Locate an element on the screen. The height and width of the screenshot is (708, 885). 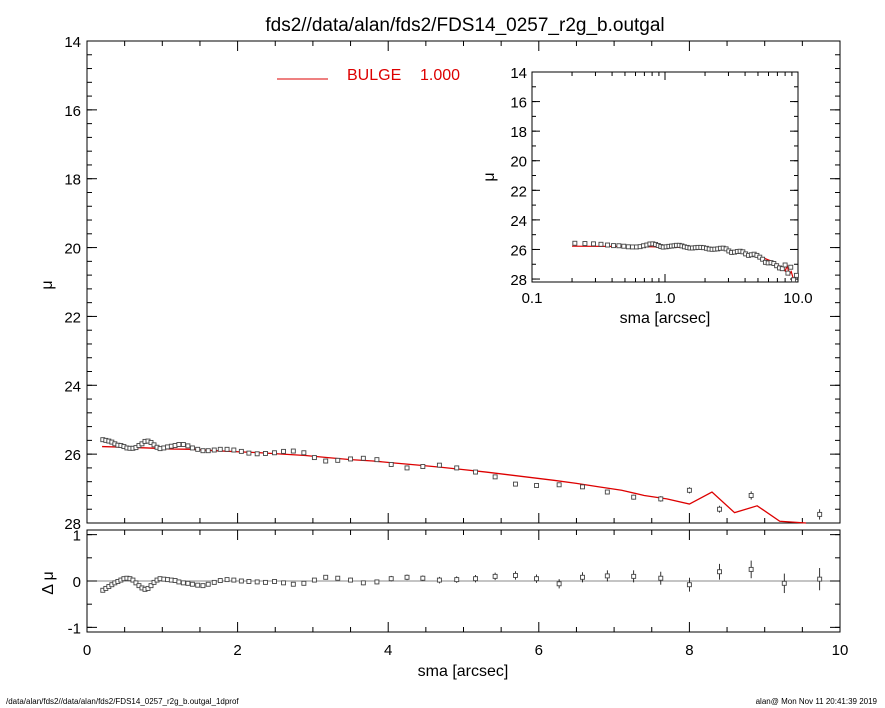
main-y-tick-label: 18 is located at coordinates (72, 180).